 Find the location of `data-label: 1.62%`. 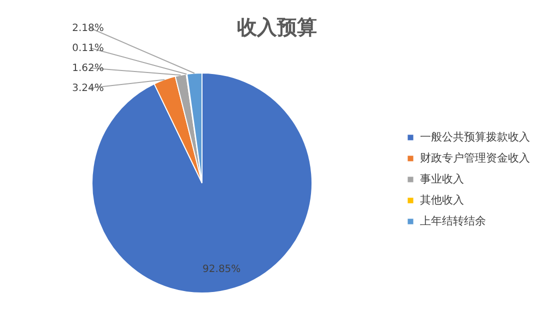

data-label: 1.62% is located at coordinates (88, 68).